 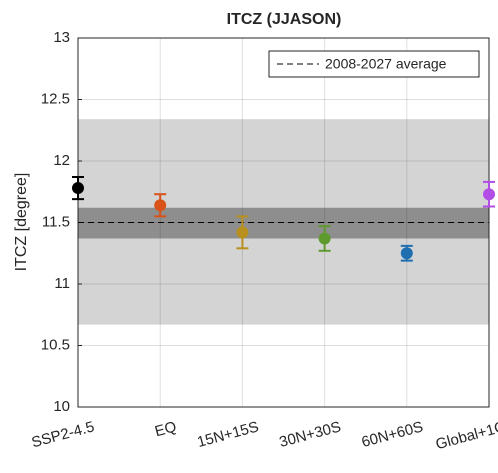 I want to click on legend-box, so click(x=374, y=64).